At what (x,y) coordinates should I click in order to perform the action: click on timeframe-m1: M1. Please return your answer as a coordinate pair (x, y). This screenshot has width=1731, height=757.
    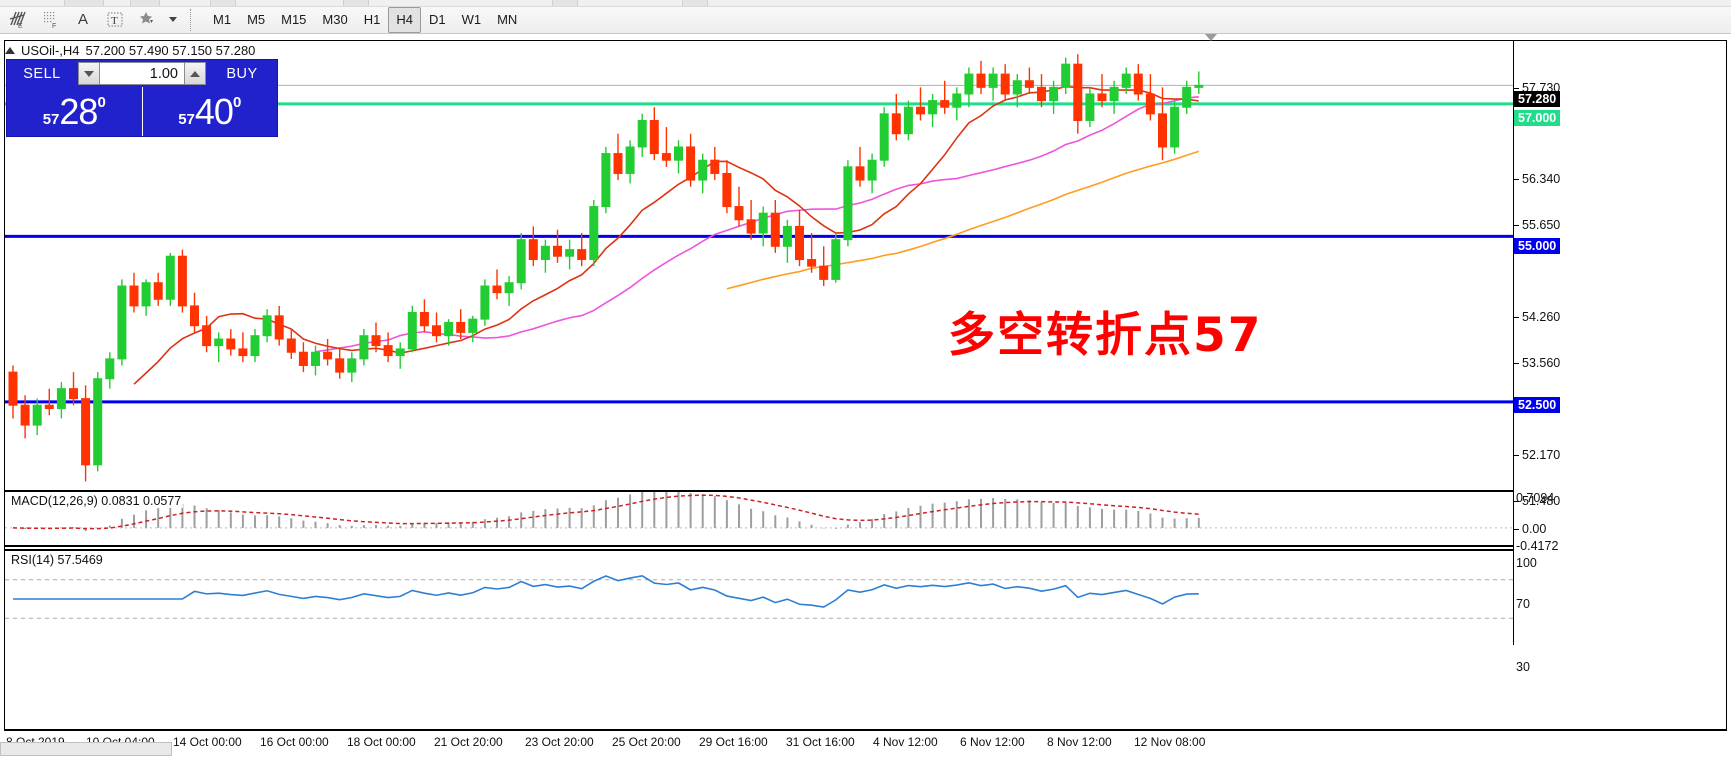
    Looking at the image, I should click on (222, 20).